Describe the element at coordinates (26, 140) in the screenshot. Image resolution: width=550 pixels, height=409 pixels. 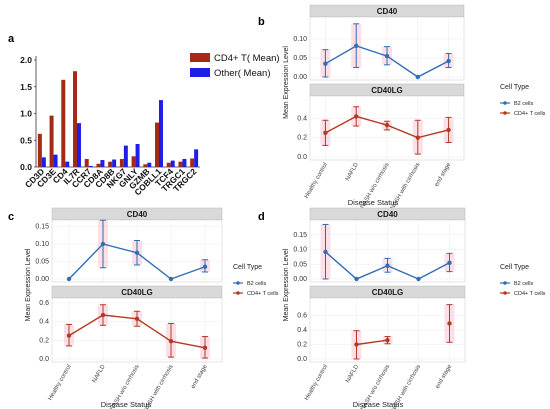
I see `y-tick-label: 0.5` at that location.